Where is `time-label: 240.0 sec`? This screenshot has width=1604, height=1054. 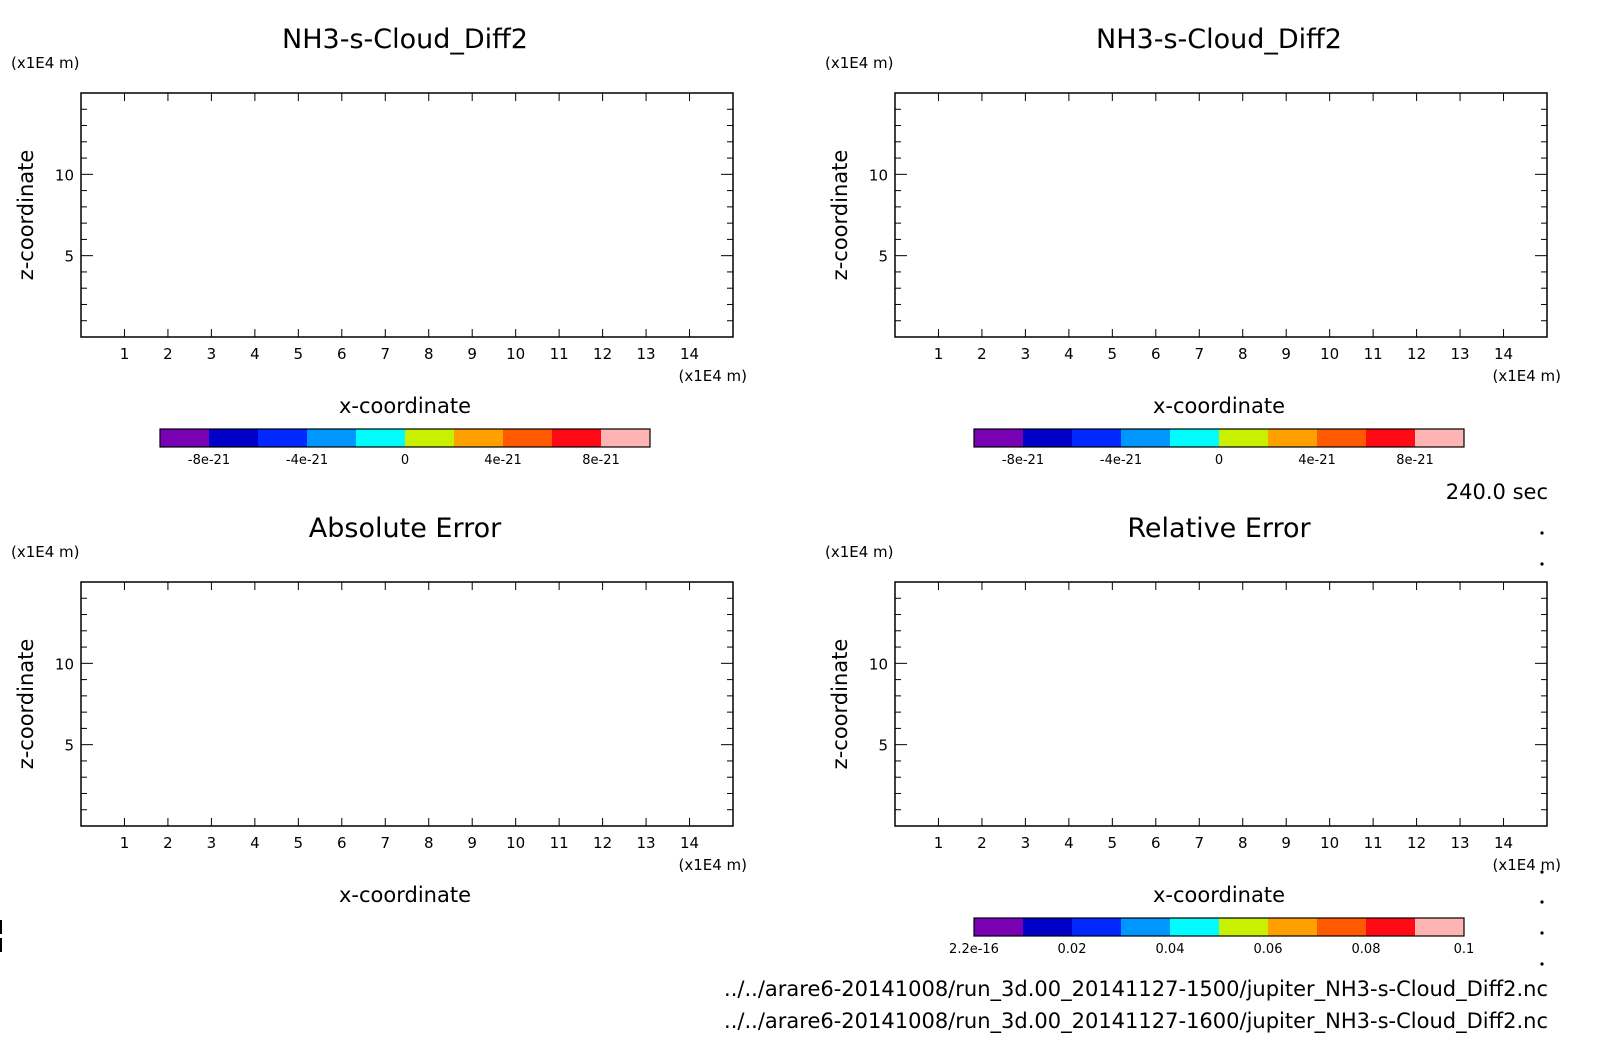
time-label: 240.0 sec is located at coordinates (1497, 492).